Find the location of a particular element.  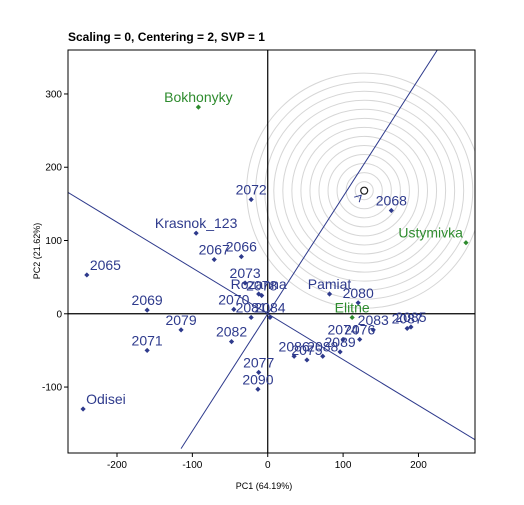

x-tick-label: -100 is located at coordinates (192, 465).